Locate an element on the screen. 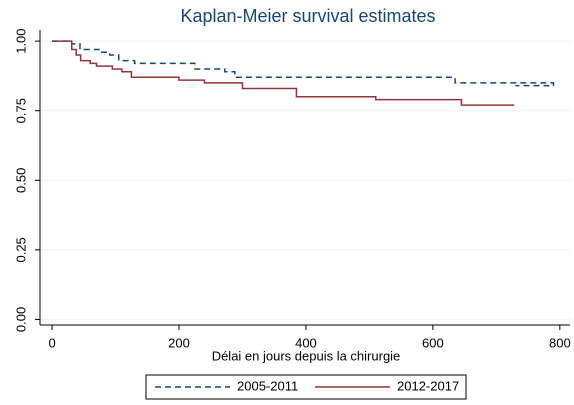 This screenshot has width=574, height=405. y-tick-label: 0.25 is located at coordinates (20, 249).